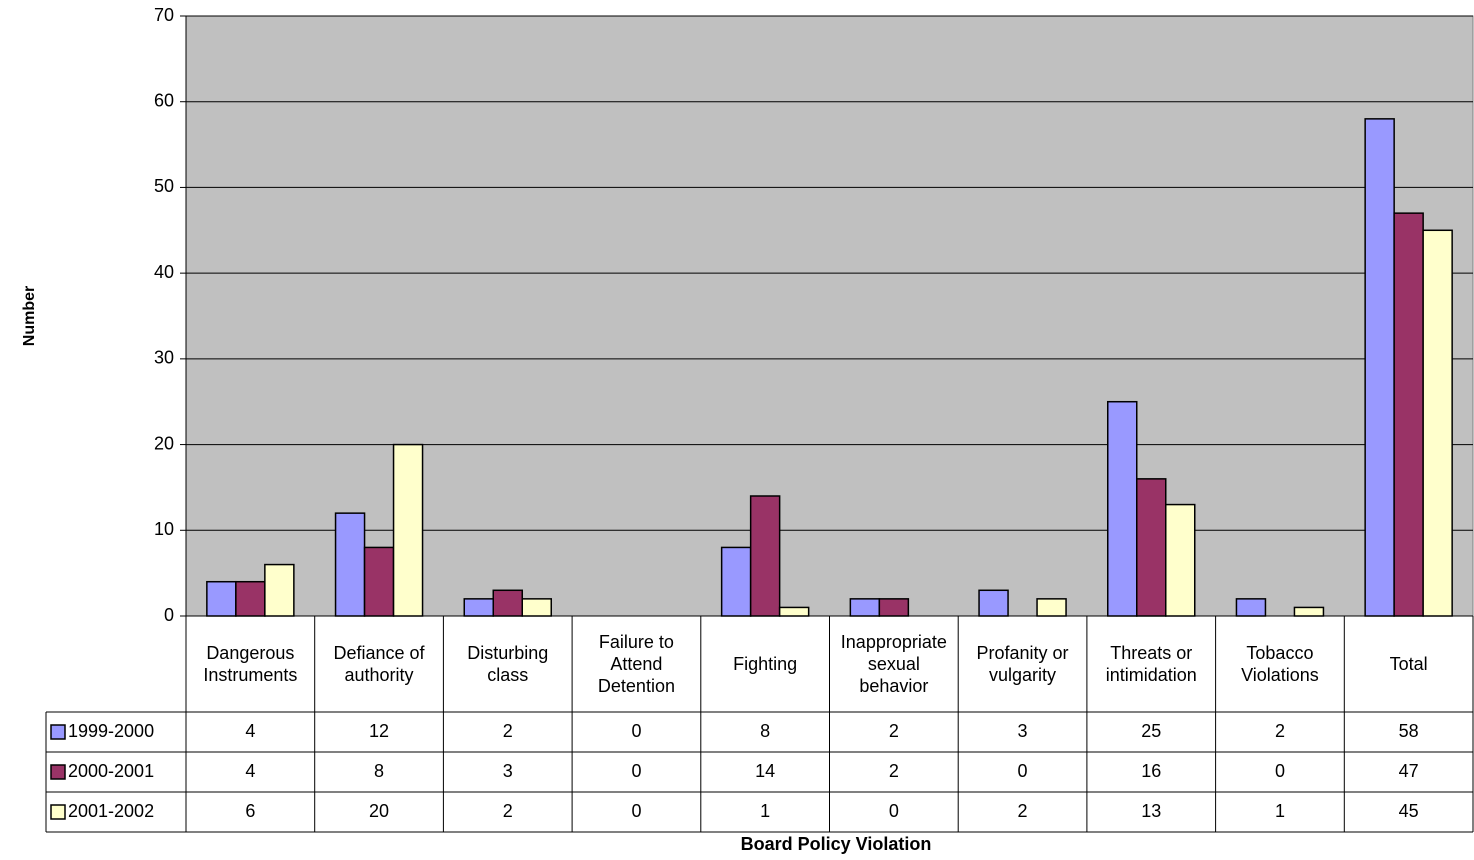  Describe the element at coordinates (29, 316) in the screenshot. I see `y-axis-label: Number` at that location.